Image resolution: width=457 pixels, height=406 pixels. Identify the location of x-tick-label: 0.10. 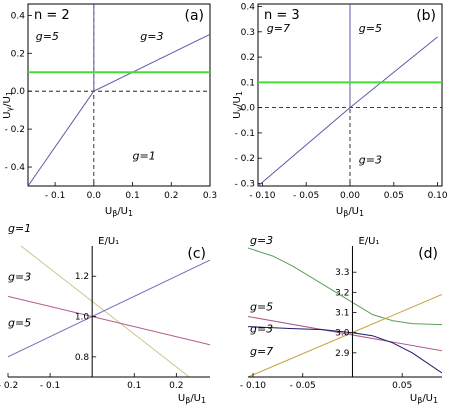
(438, 196).